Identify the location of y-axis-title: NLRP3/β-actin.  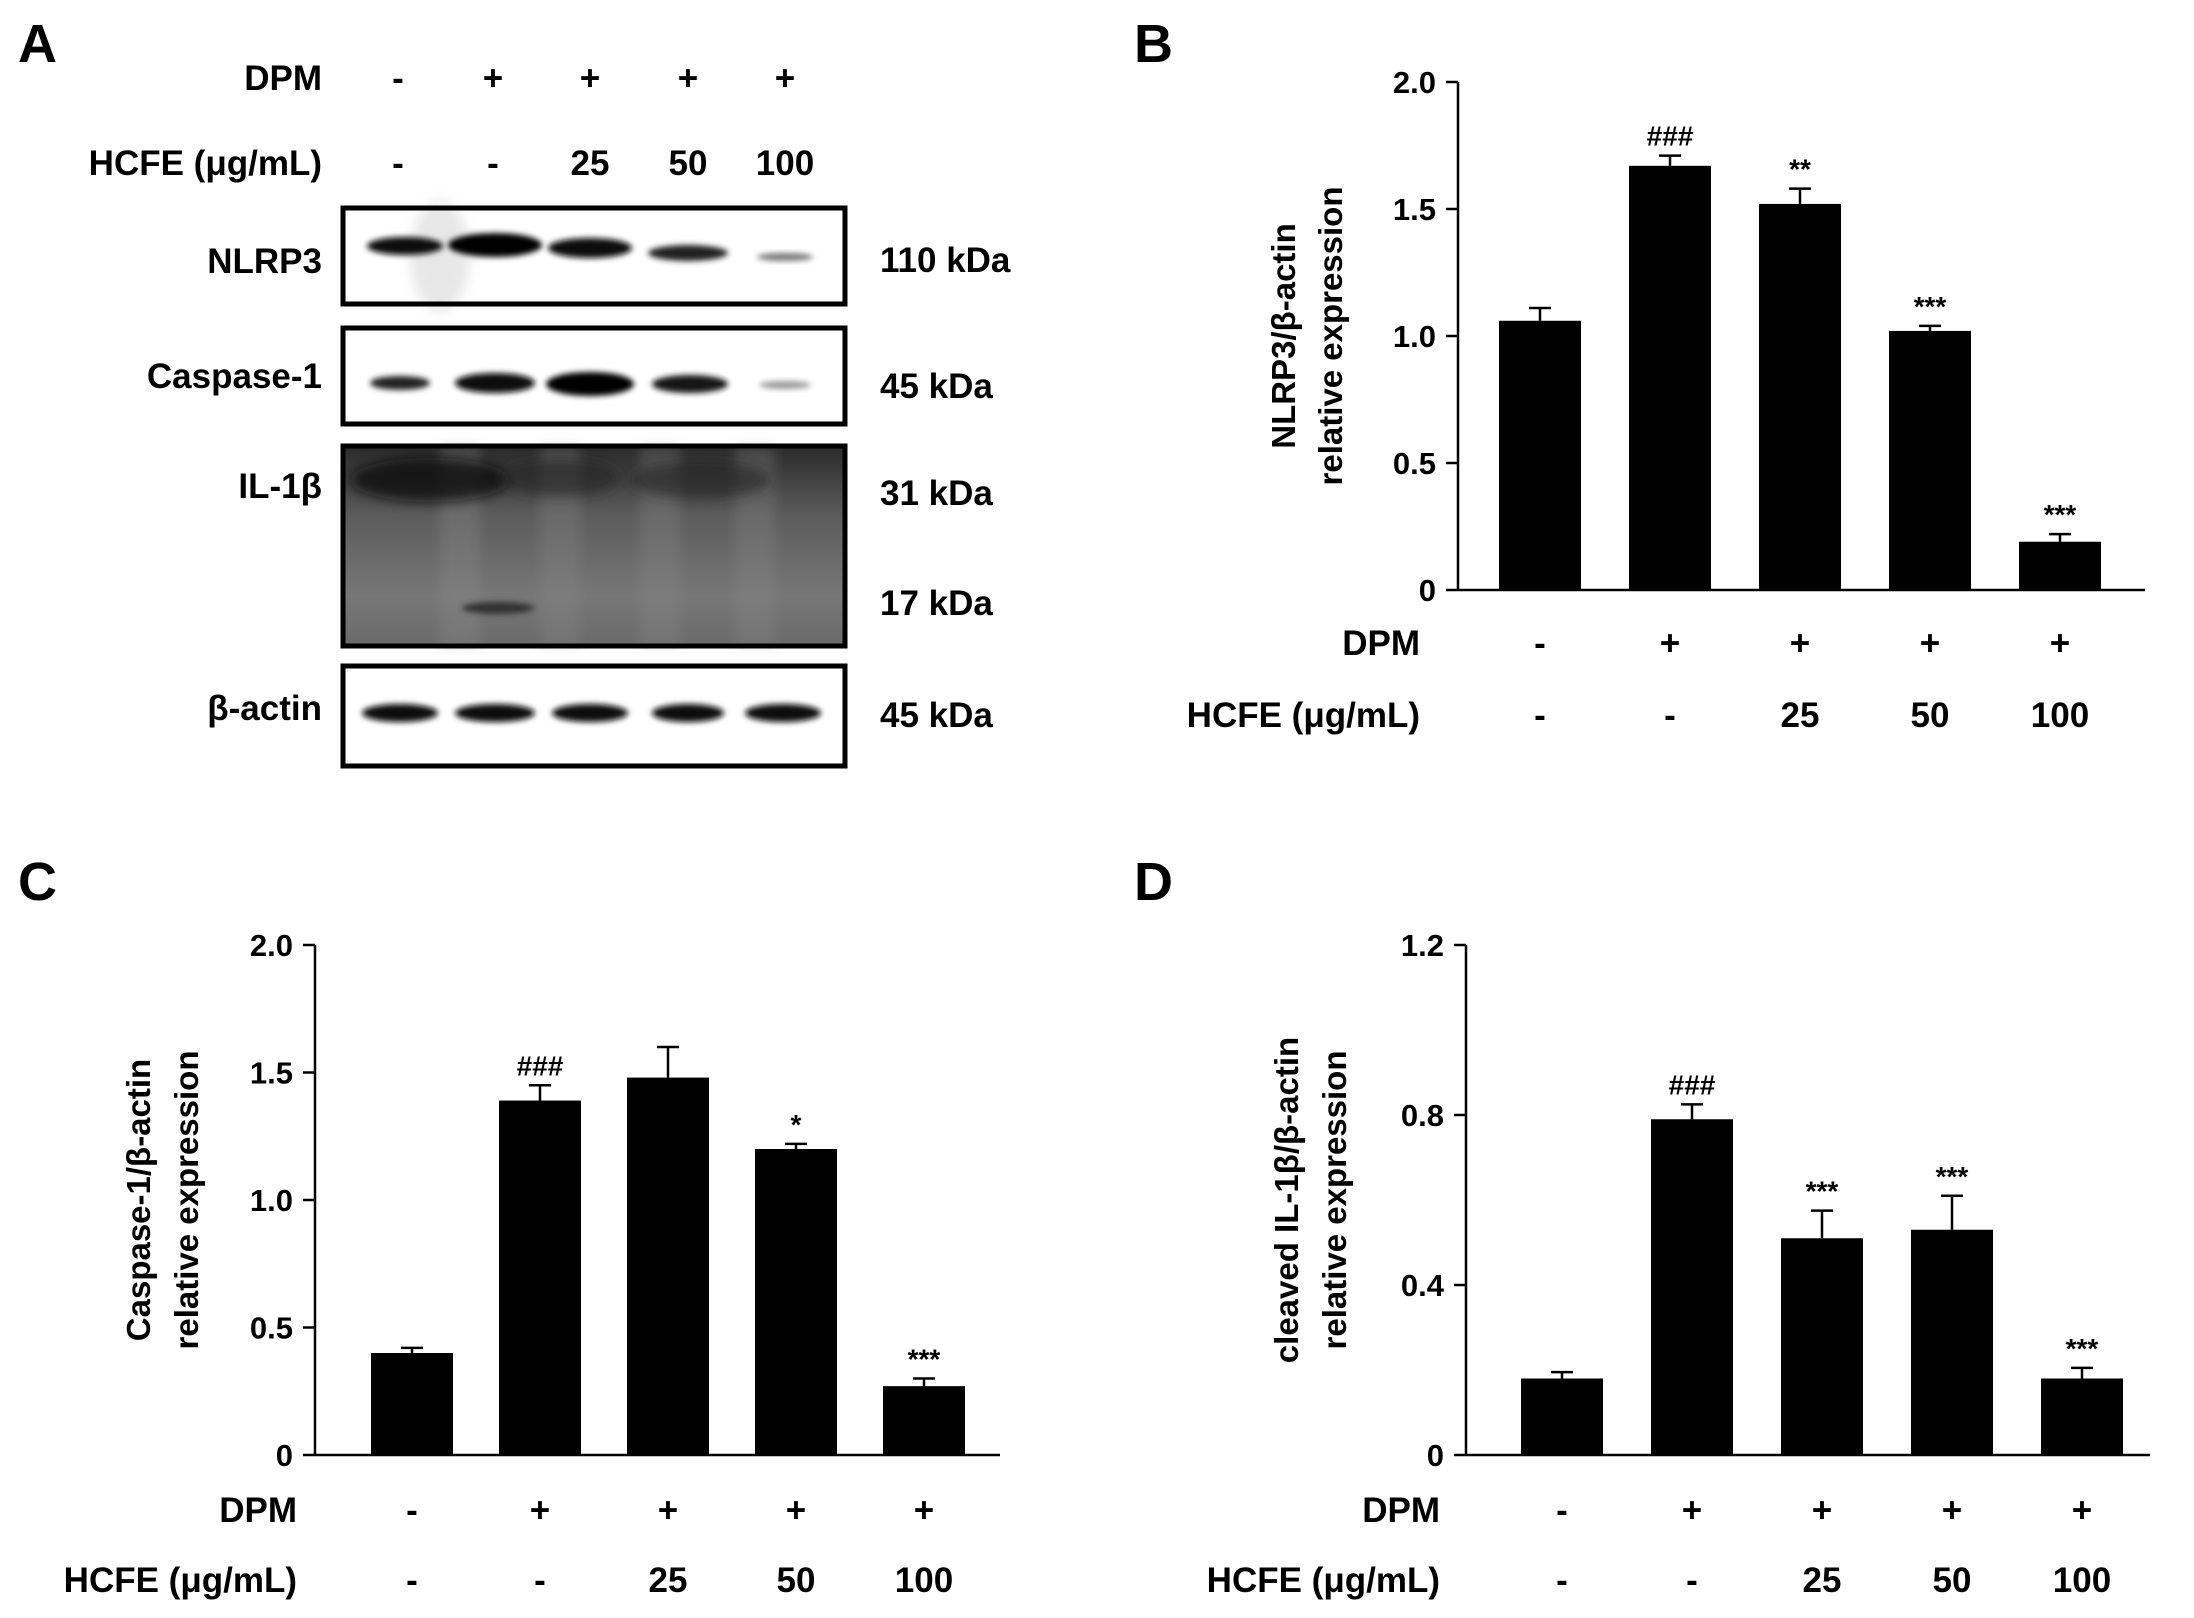
(1283, 336).